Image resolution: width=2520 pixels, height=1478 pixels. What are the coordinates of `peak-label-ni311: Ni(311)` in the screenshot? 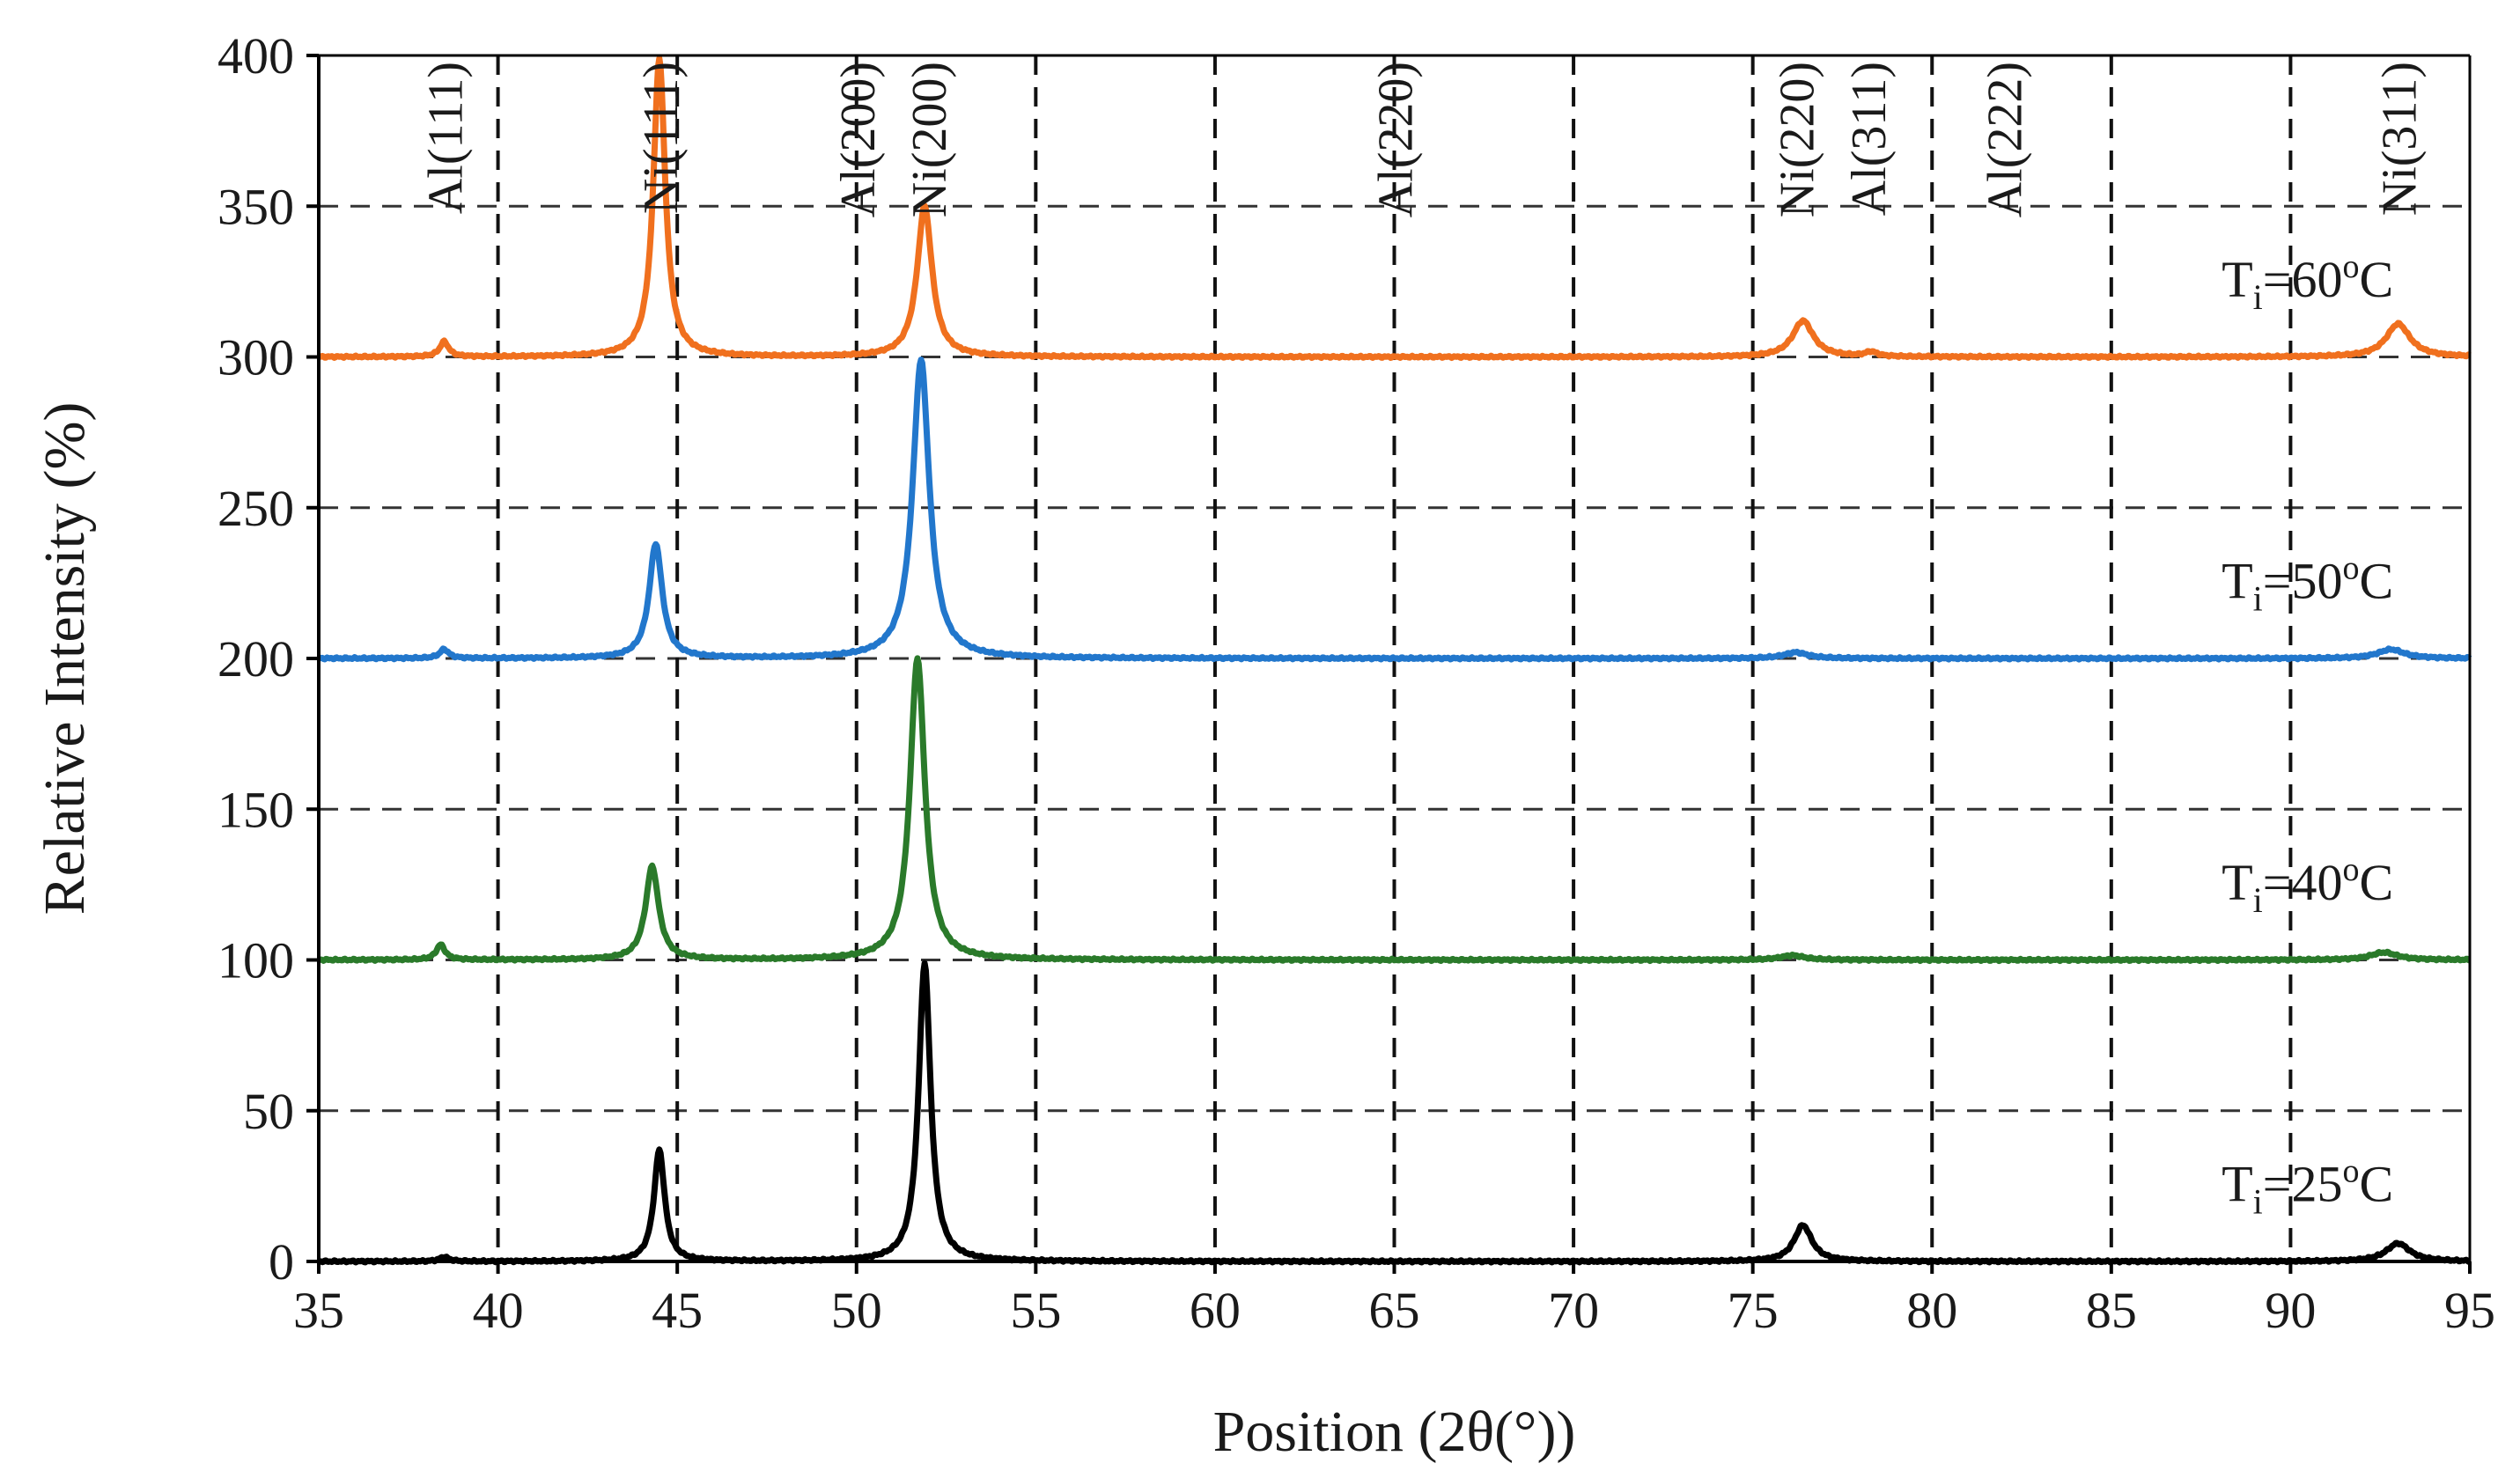 It's located at (2400, 139).